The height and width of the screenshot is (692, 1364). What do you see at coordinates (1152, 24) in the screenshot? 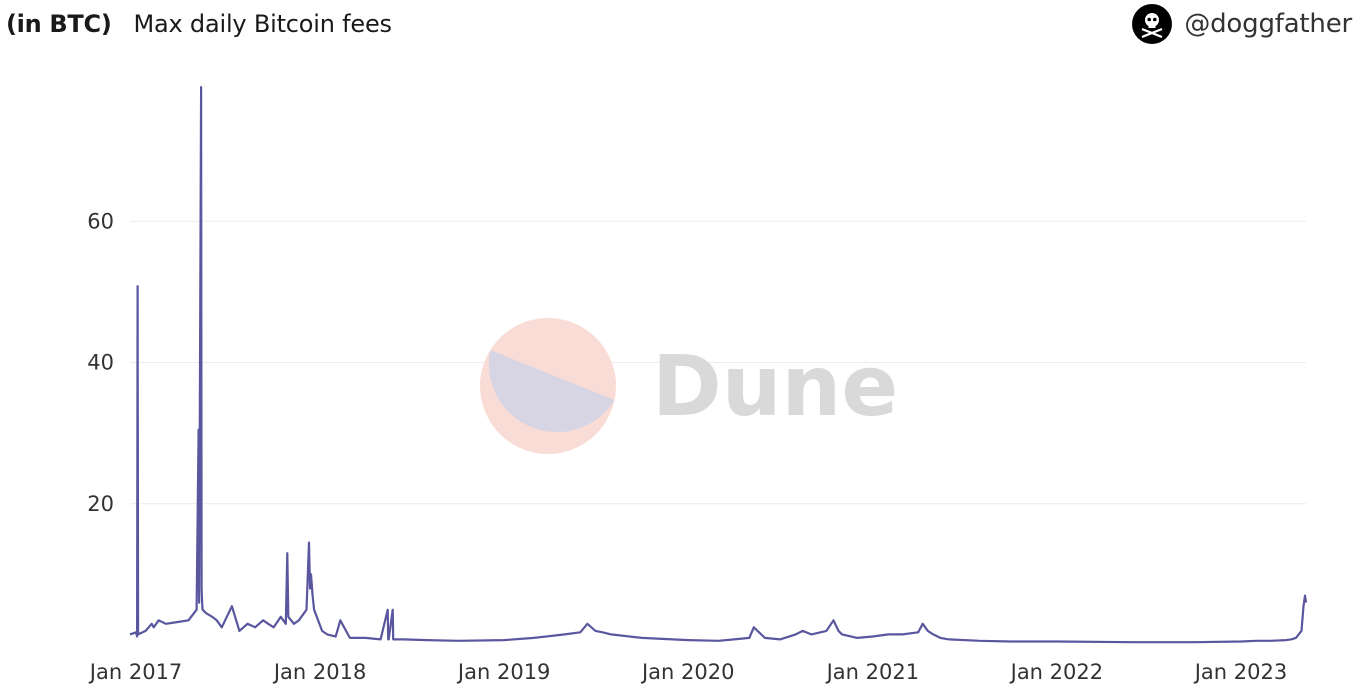
I see `pirate-skull-icon` at bounding box center [1152, 24].